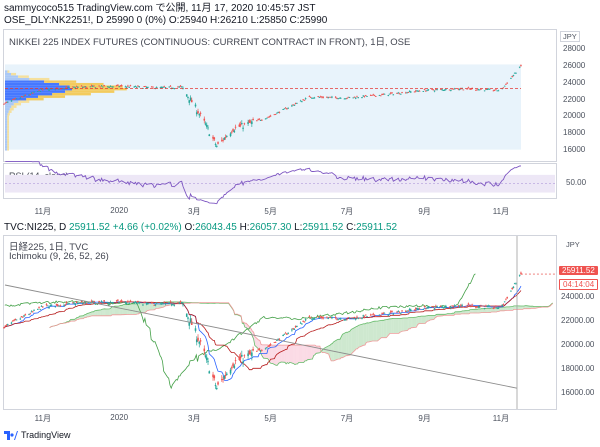 Image resolution: width=600 pixels, height=447 pixels. Describe the element at coordinates (578, 344) in the screenshot. I see `bottom-y-tick-label: 20000.00` at that location.